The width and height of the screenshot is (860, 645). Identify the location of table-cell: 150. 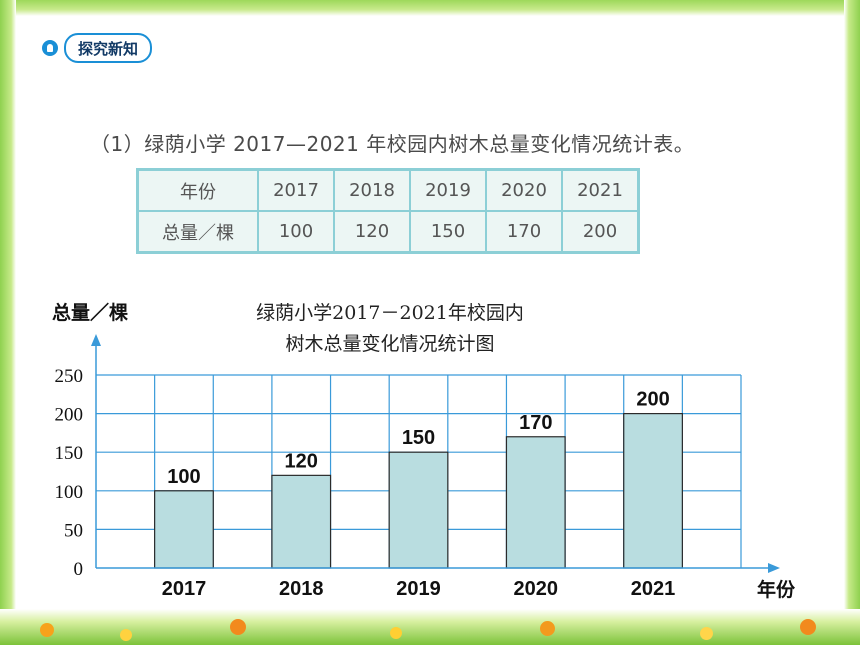
(448, 232).